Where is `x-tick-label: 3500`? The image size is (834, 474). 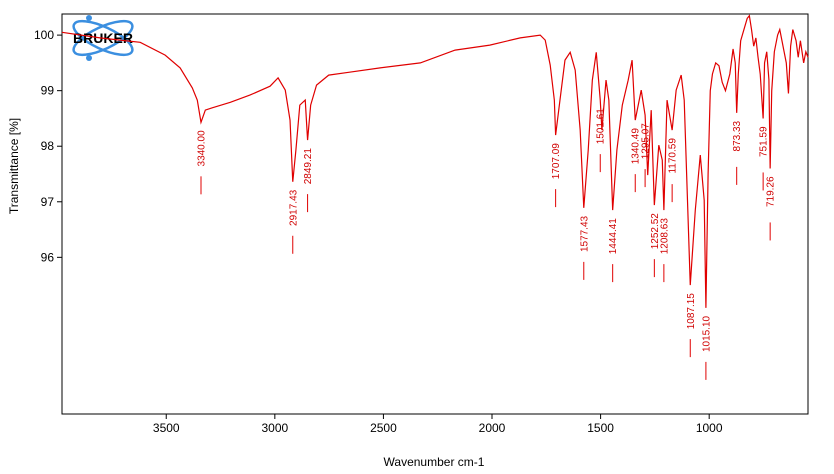 x-tick-label: 3500 is located at coordinates (166, 428).